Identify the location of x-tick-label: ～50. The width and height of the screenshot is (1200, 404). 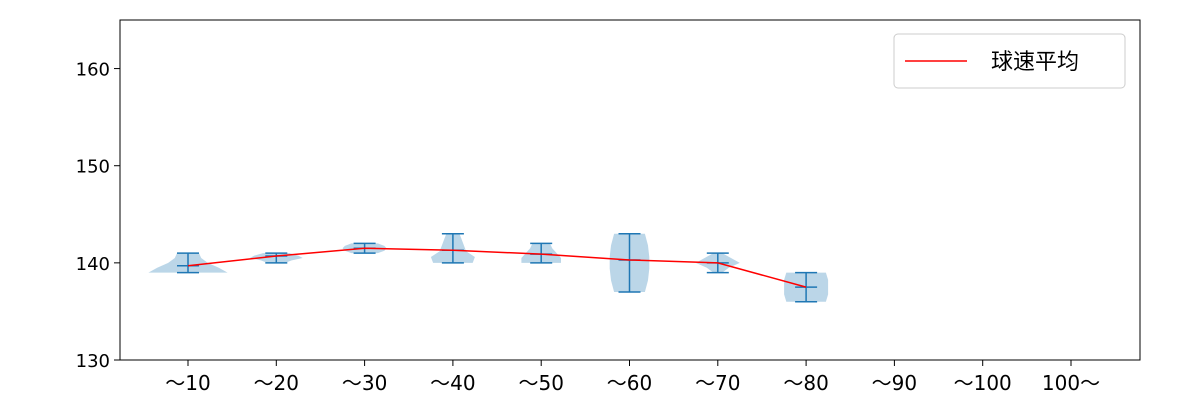
(540, 383).